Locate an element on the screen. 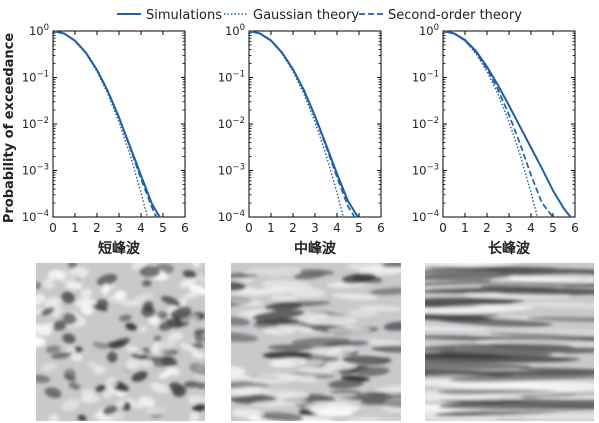 This screenshot has height=423, width=599. wave-crests is located at coordinates (509, 342).